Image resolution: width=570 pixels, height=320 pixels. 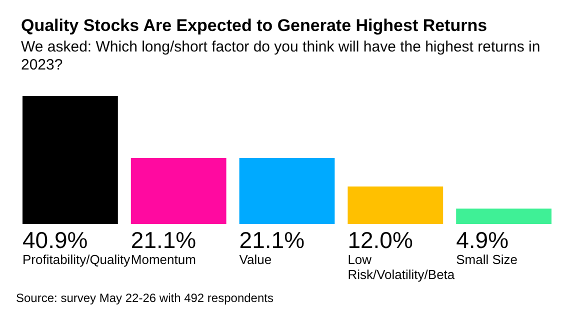 I want to click on data-label: 12.0%, so click(x=380, y=240).